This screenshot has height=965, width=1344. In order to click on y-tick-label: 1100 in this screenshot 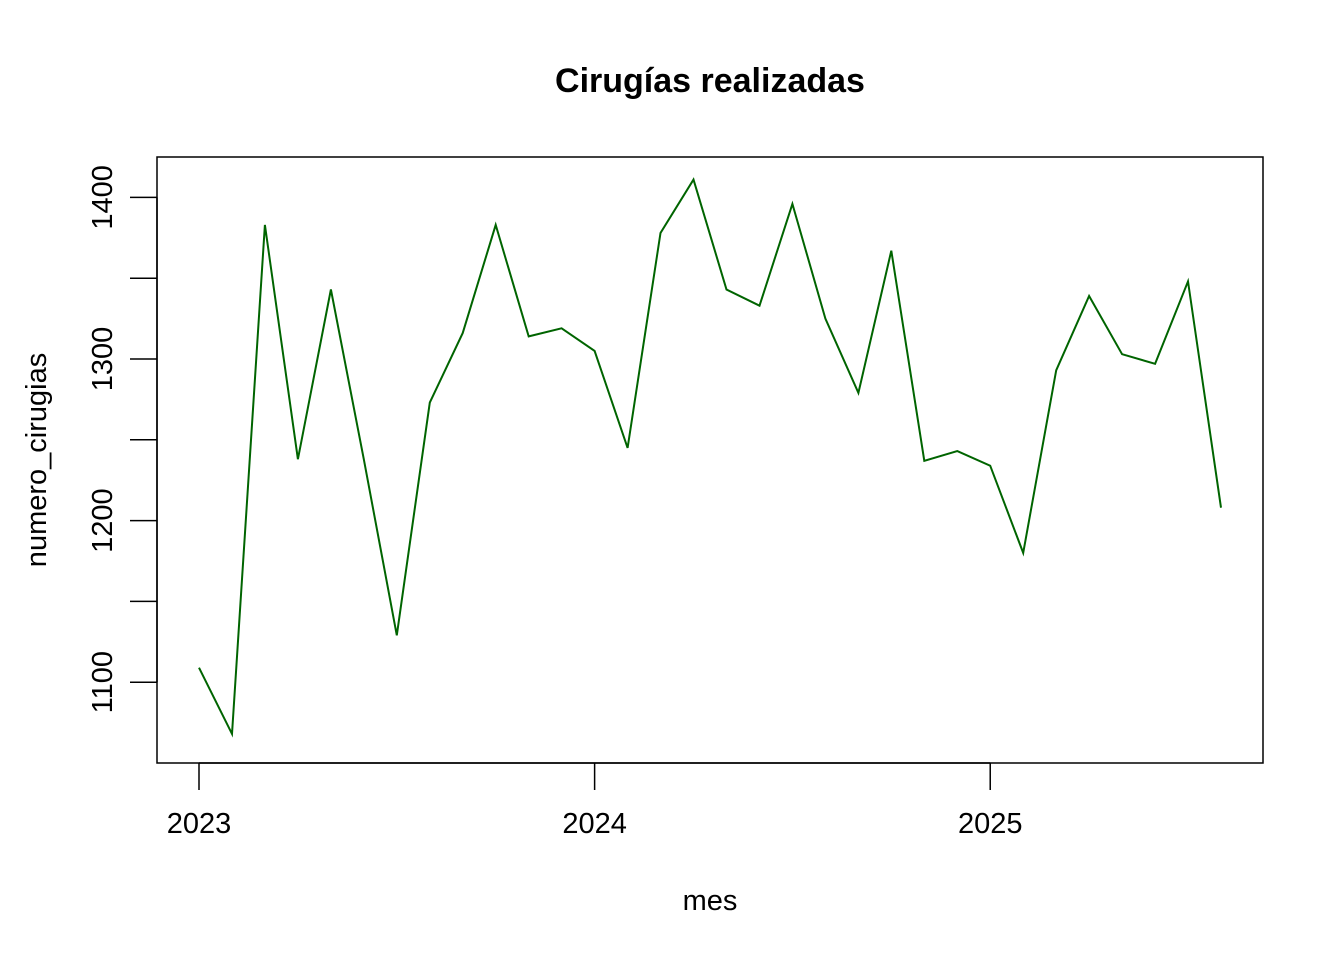, I will do `click(103, 682)`.